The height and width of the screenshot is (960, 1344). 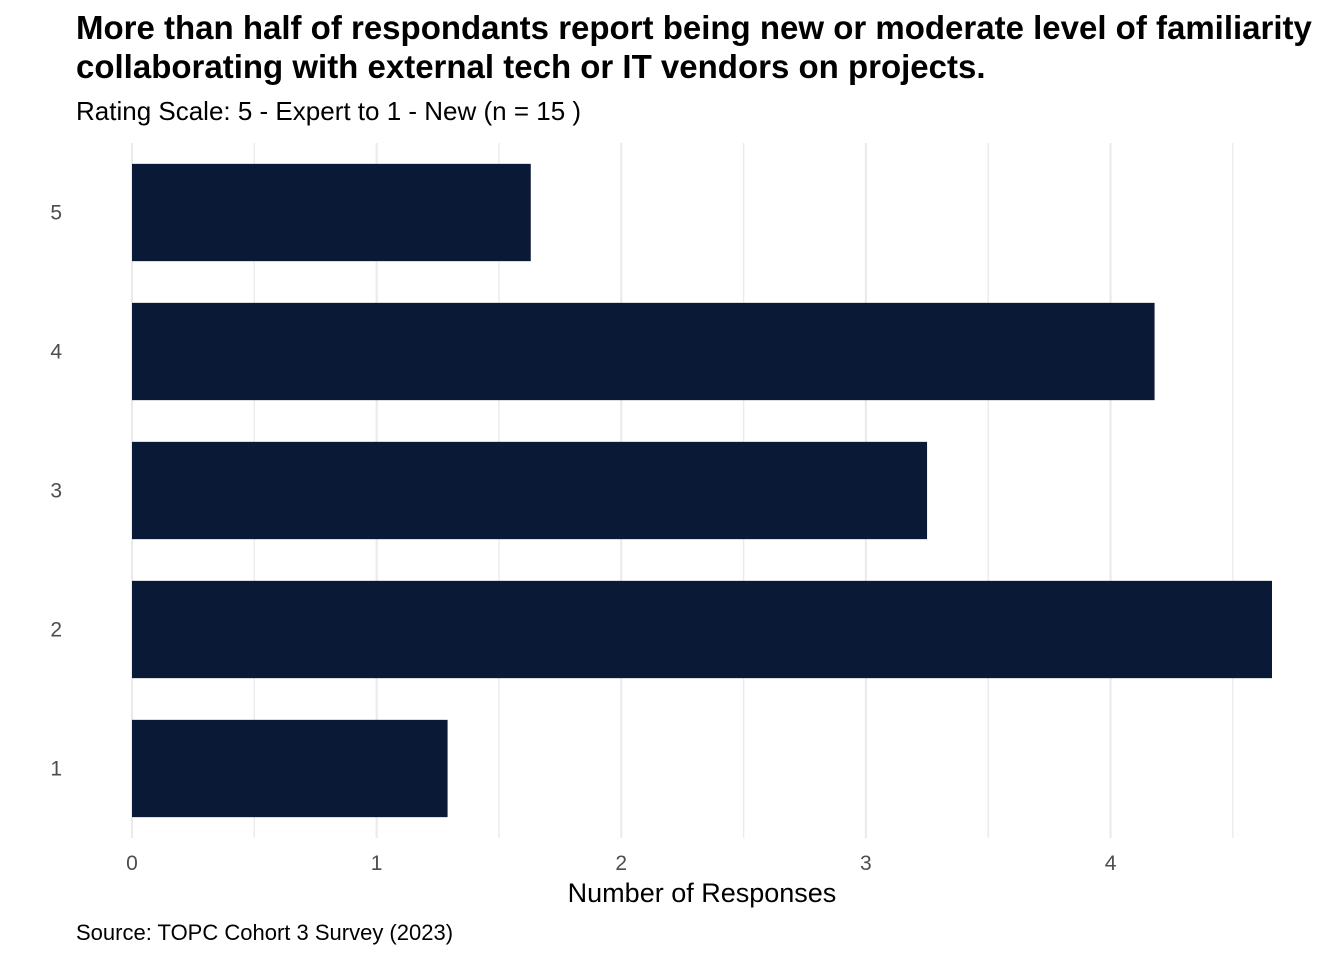 I want to click on y-tick-label: 3, so click(x=56, y=491).